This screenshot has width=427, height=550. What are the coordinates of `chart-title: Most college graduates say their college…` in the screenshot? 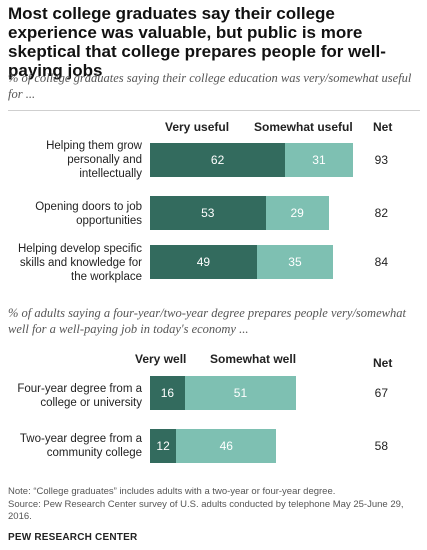 It's located at (197, 42).